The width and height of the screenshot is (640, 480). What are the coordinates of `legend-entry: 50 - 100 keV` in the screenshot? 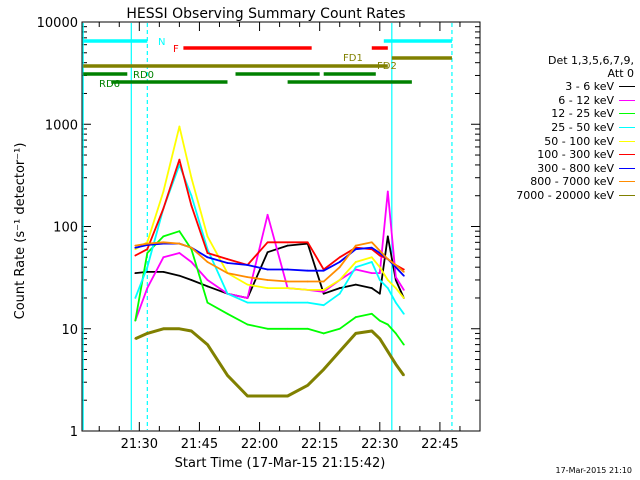 It's located at (569, 141).